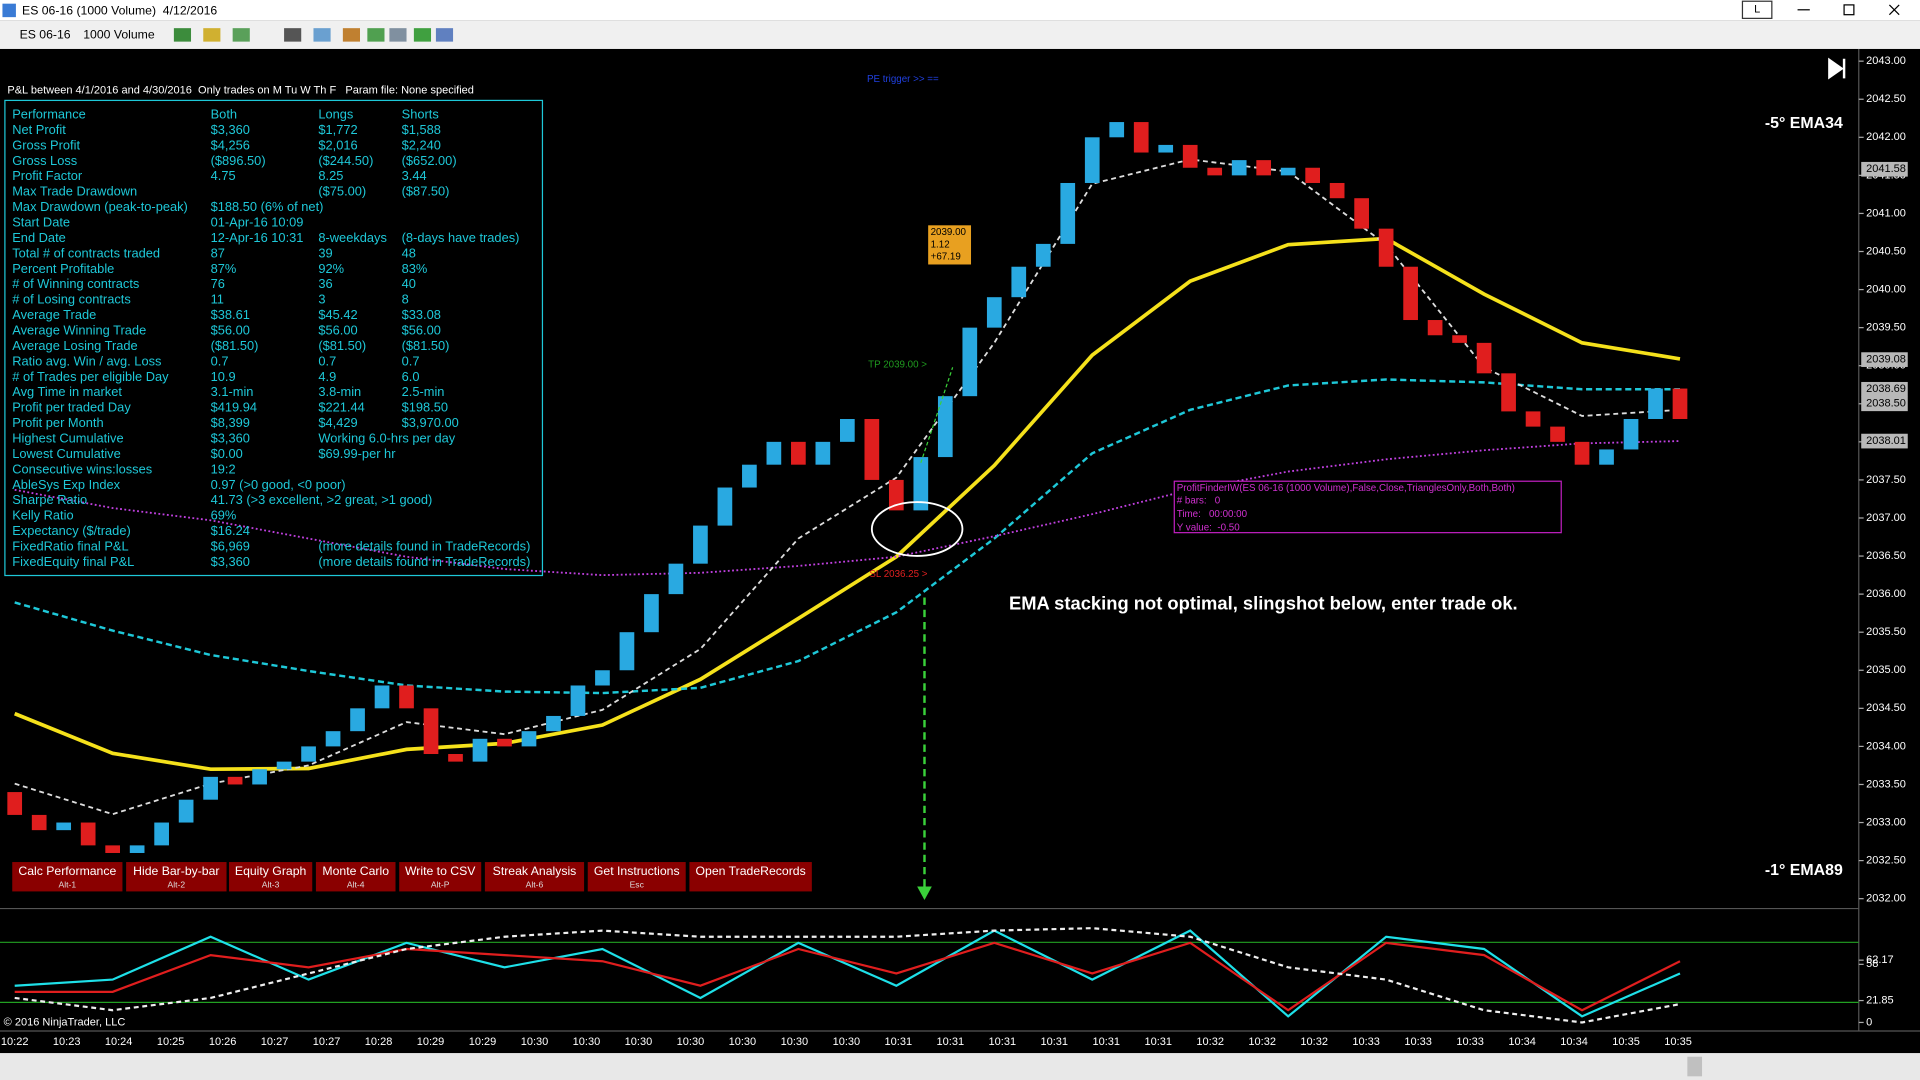 This screenshot has height=1080, width=1920. I want to click on stats-cell: $45.42, so click(337, 314).